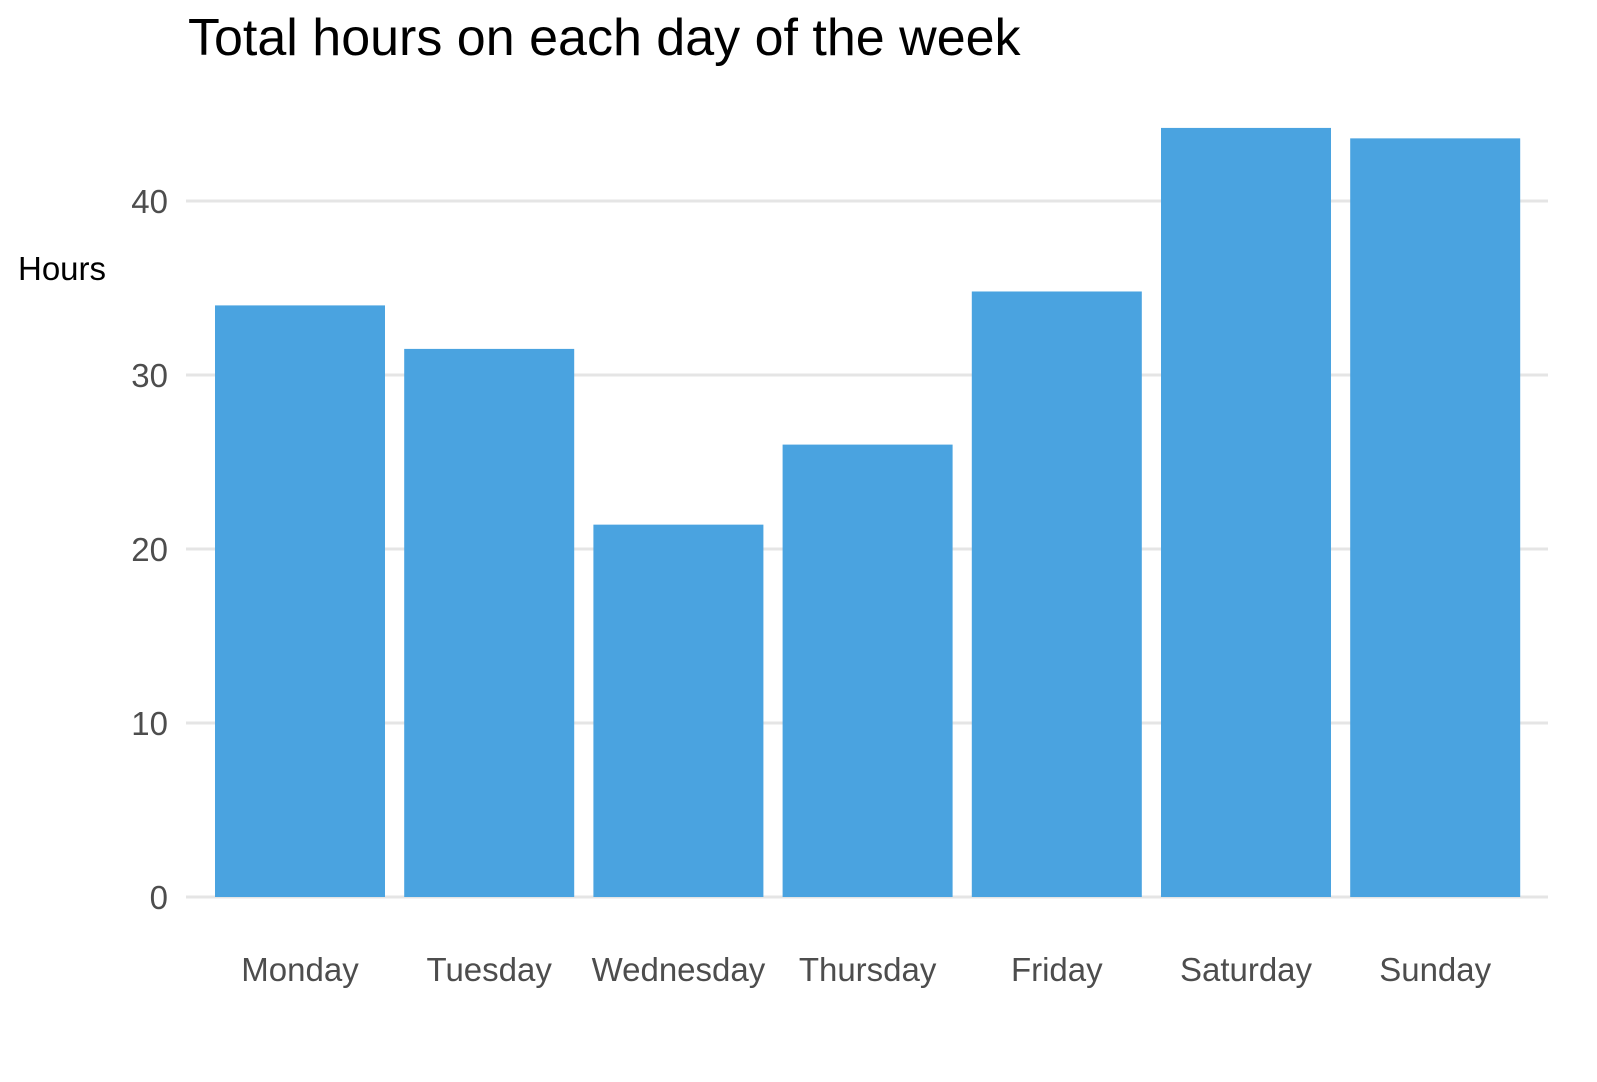 This screenshot has width=1597, height=1082. What do you see at coordinates (62, 268) in the screenshot?
I see `y-axis-label: Hours` at bounding box center [62, 268].